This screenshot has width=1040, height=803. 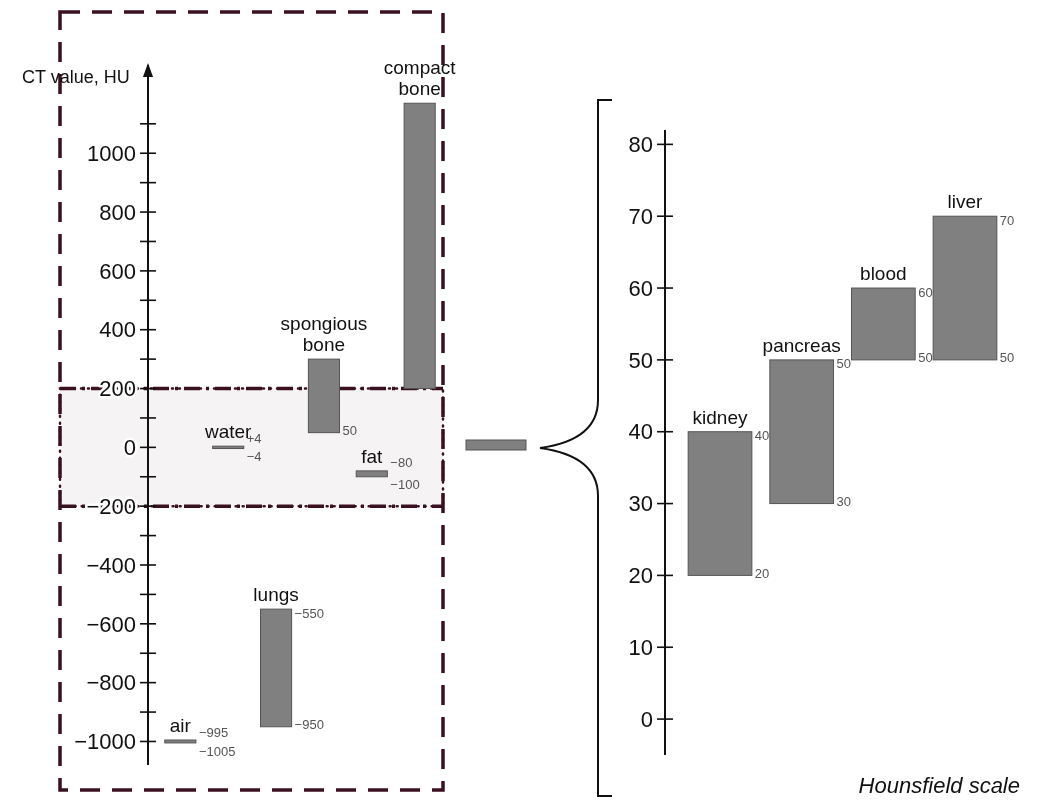 What do you see at coordinates (420, 78) in the screenshot?
I see `x-tick-label: compact bone` at bounding box center [420, 78].